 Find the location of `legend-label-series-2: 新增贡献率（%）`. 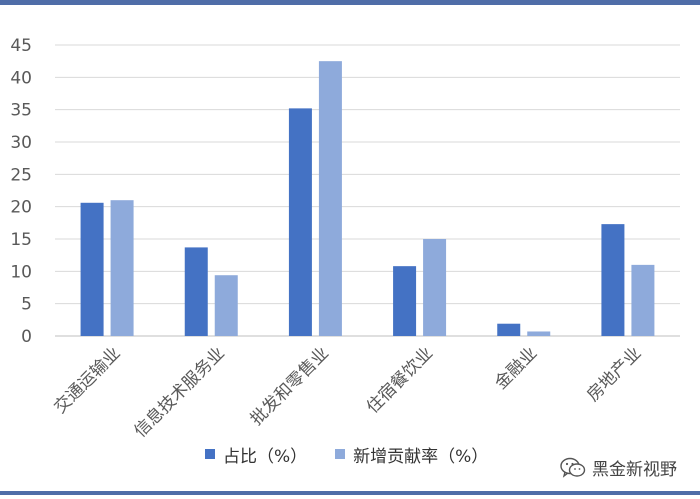

legend-label-series-2: 新增贡献率（%） is located at coordinates (421, 456).